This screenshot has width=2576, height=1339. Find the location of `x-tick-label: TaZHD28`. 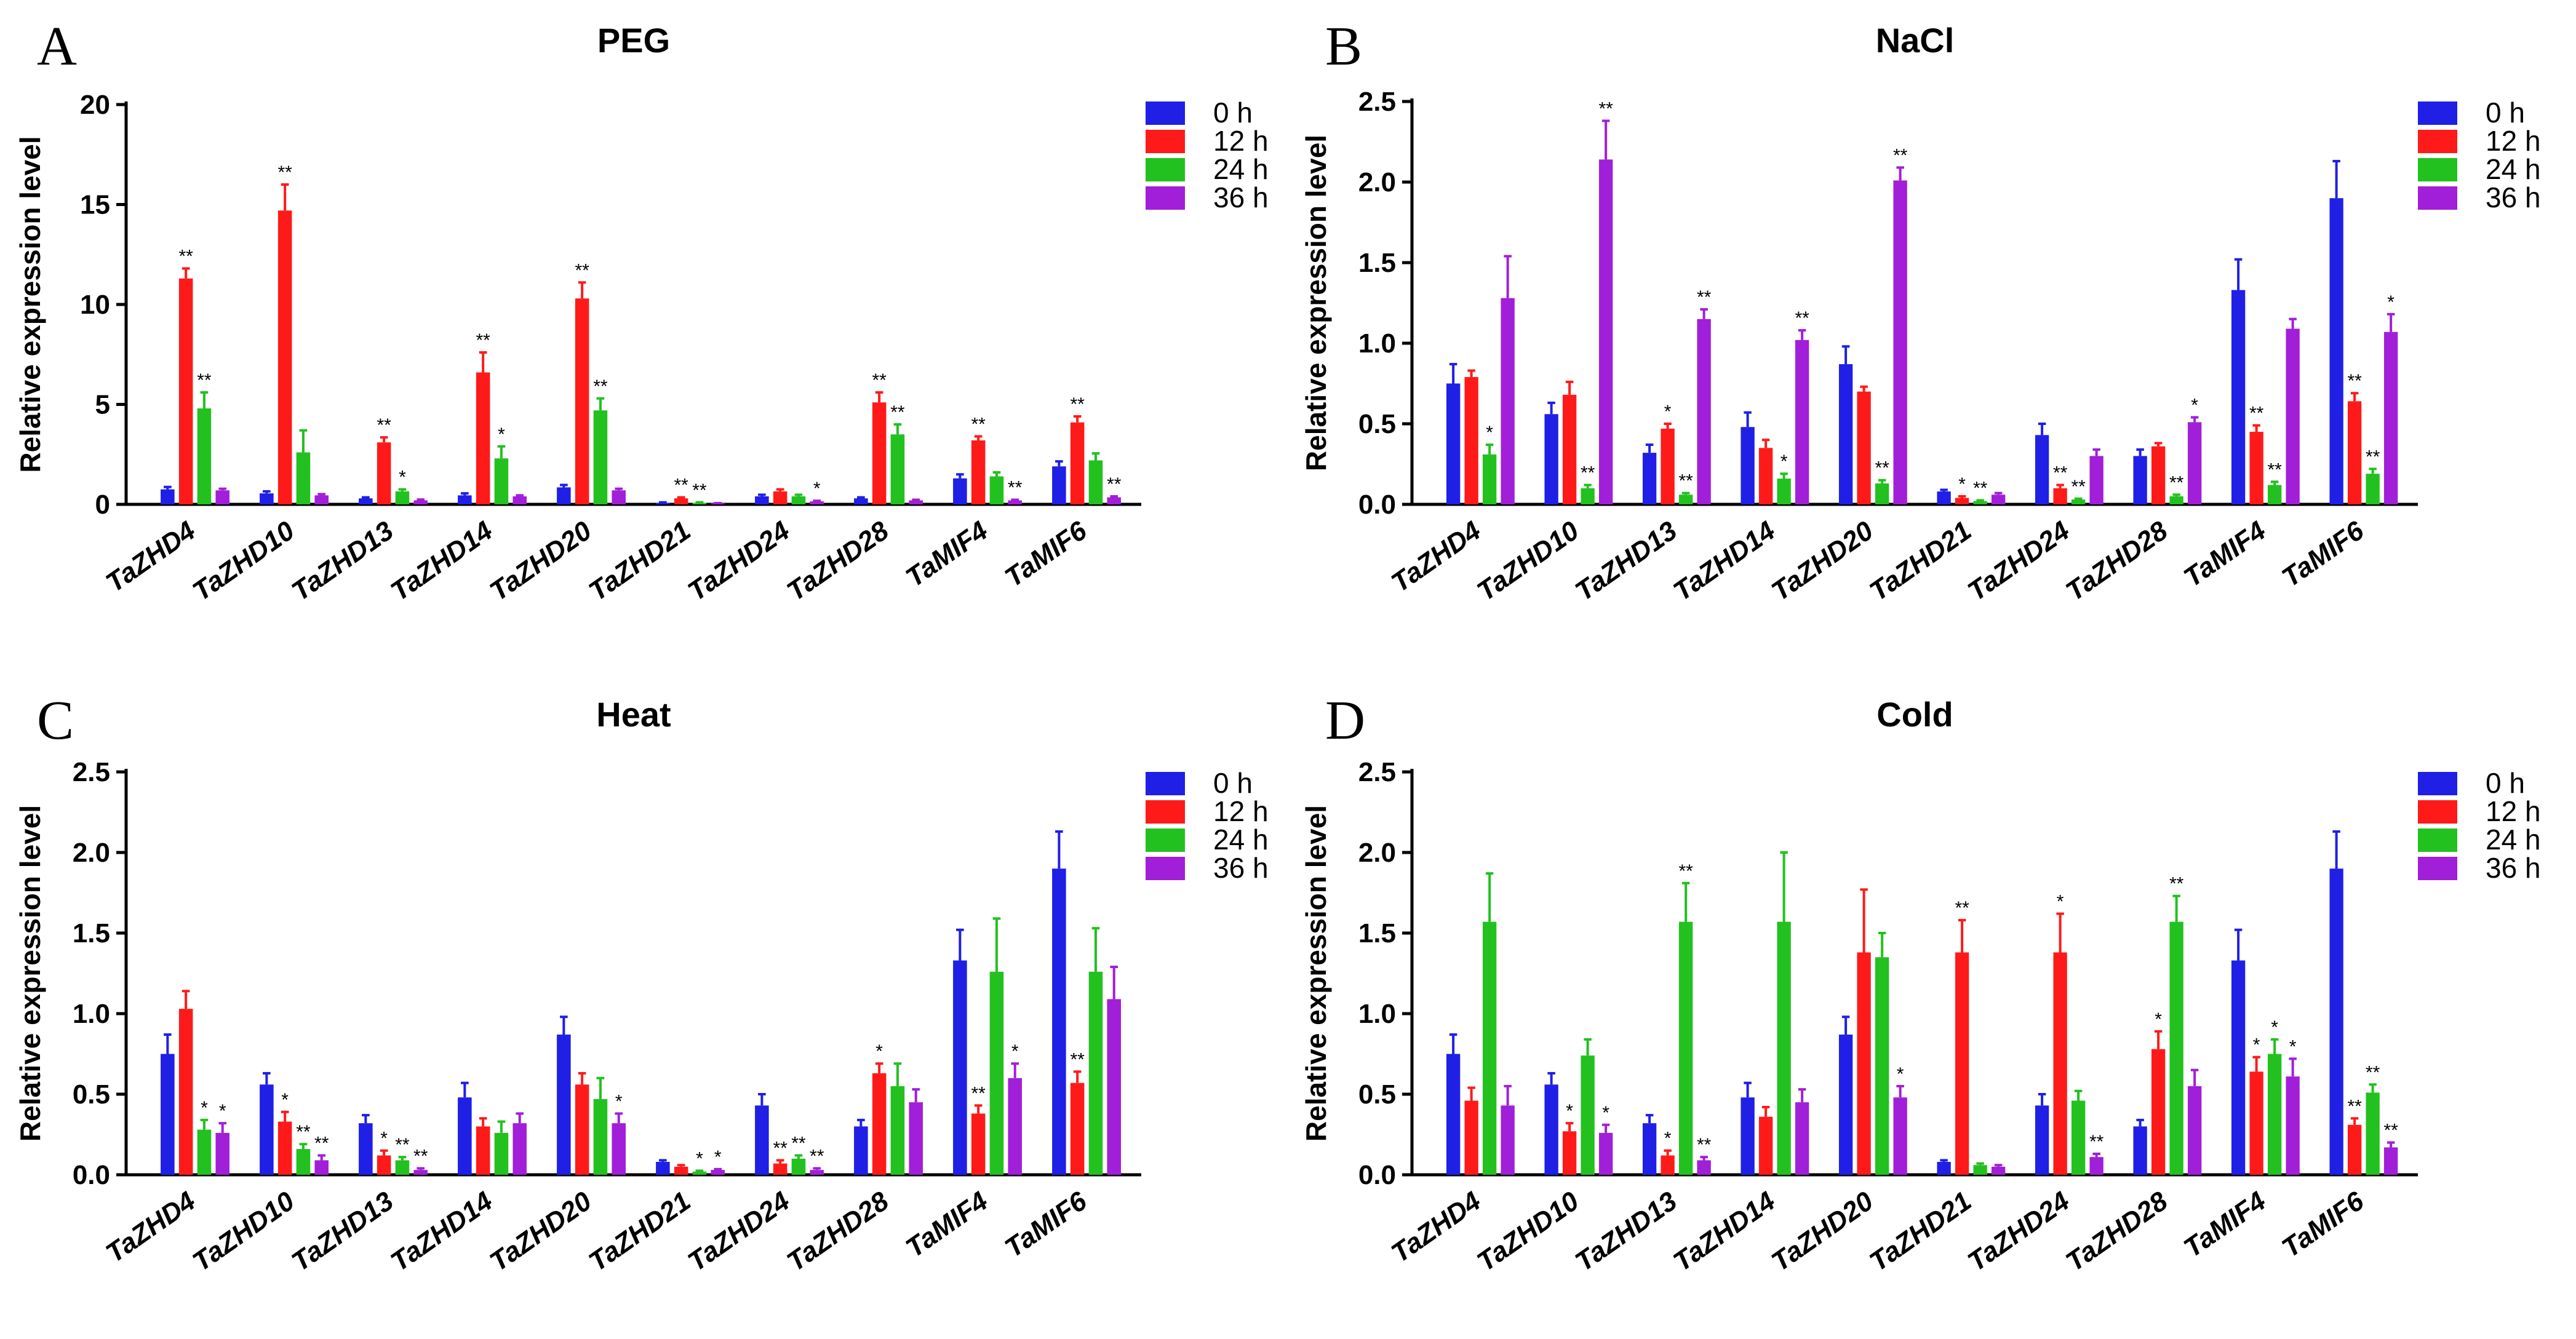

x-tick-label: TaZHD28 is located at coordinates (838, 561).